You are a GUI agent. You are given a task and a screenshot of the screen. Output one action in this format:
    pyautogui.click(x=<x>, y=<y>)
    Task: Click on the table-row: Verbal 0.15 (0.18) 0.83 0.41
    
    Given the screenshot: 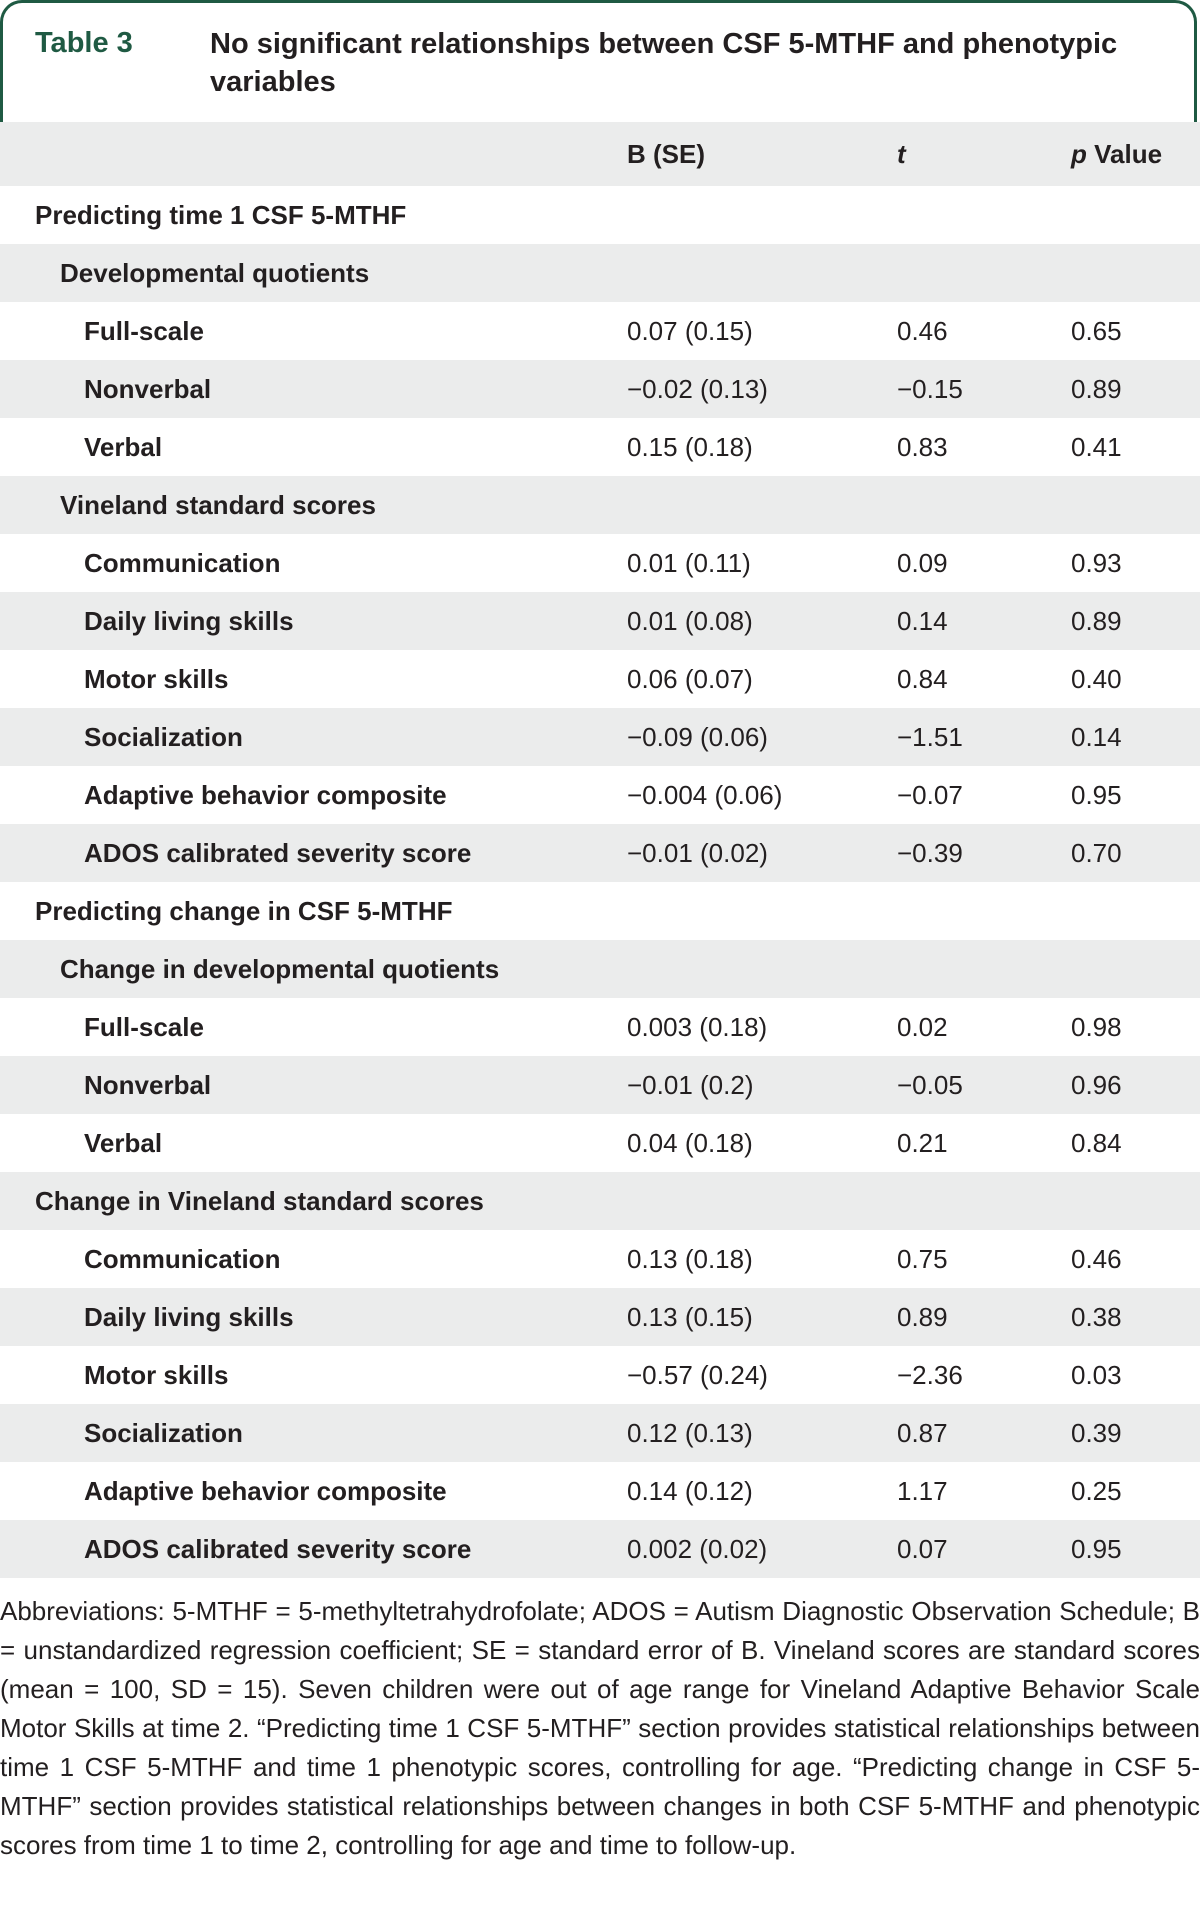 What is the action you would take?
    pyautogui.click(x=600, y=447)
    